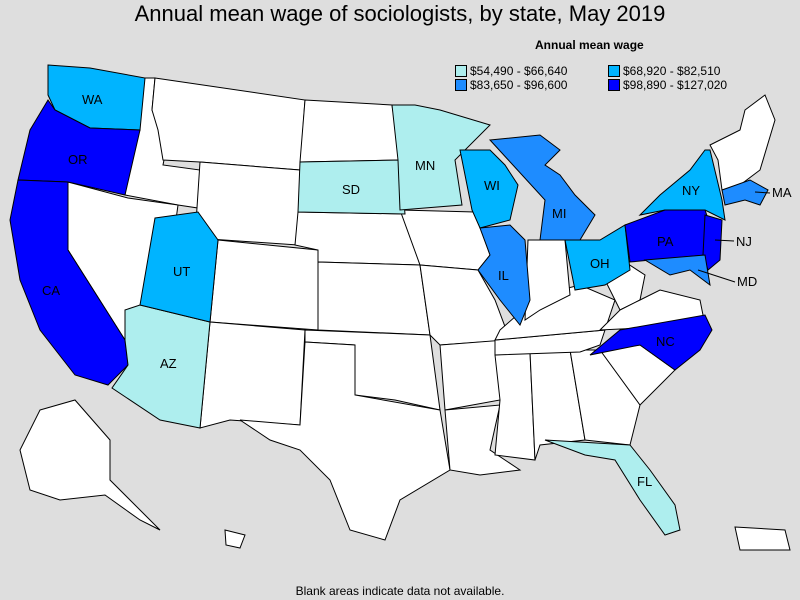  What do you see at coordinates (651, 342) in the screenshot?
I see `state-nc` at bounding box center [651, 342].